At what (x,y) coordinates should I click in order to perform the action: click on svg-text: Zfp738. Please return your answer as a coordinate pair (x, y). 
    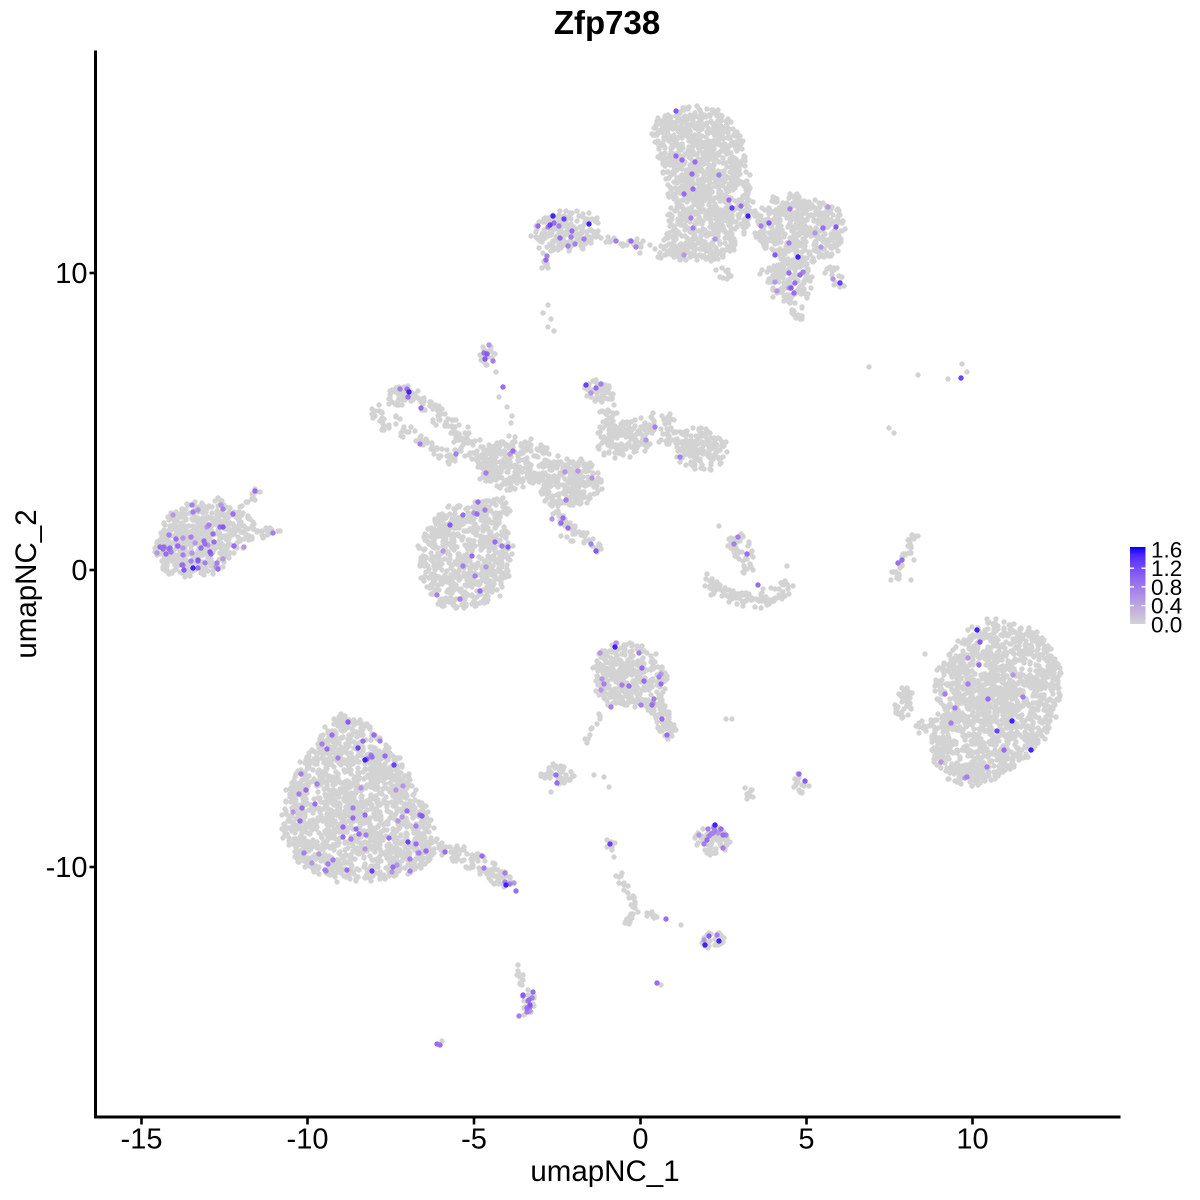
    Looking at the image, I should click on (607, 22).